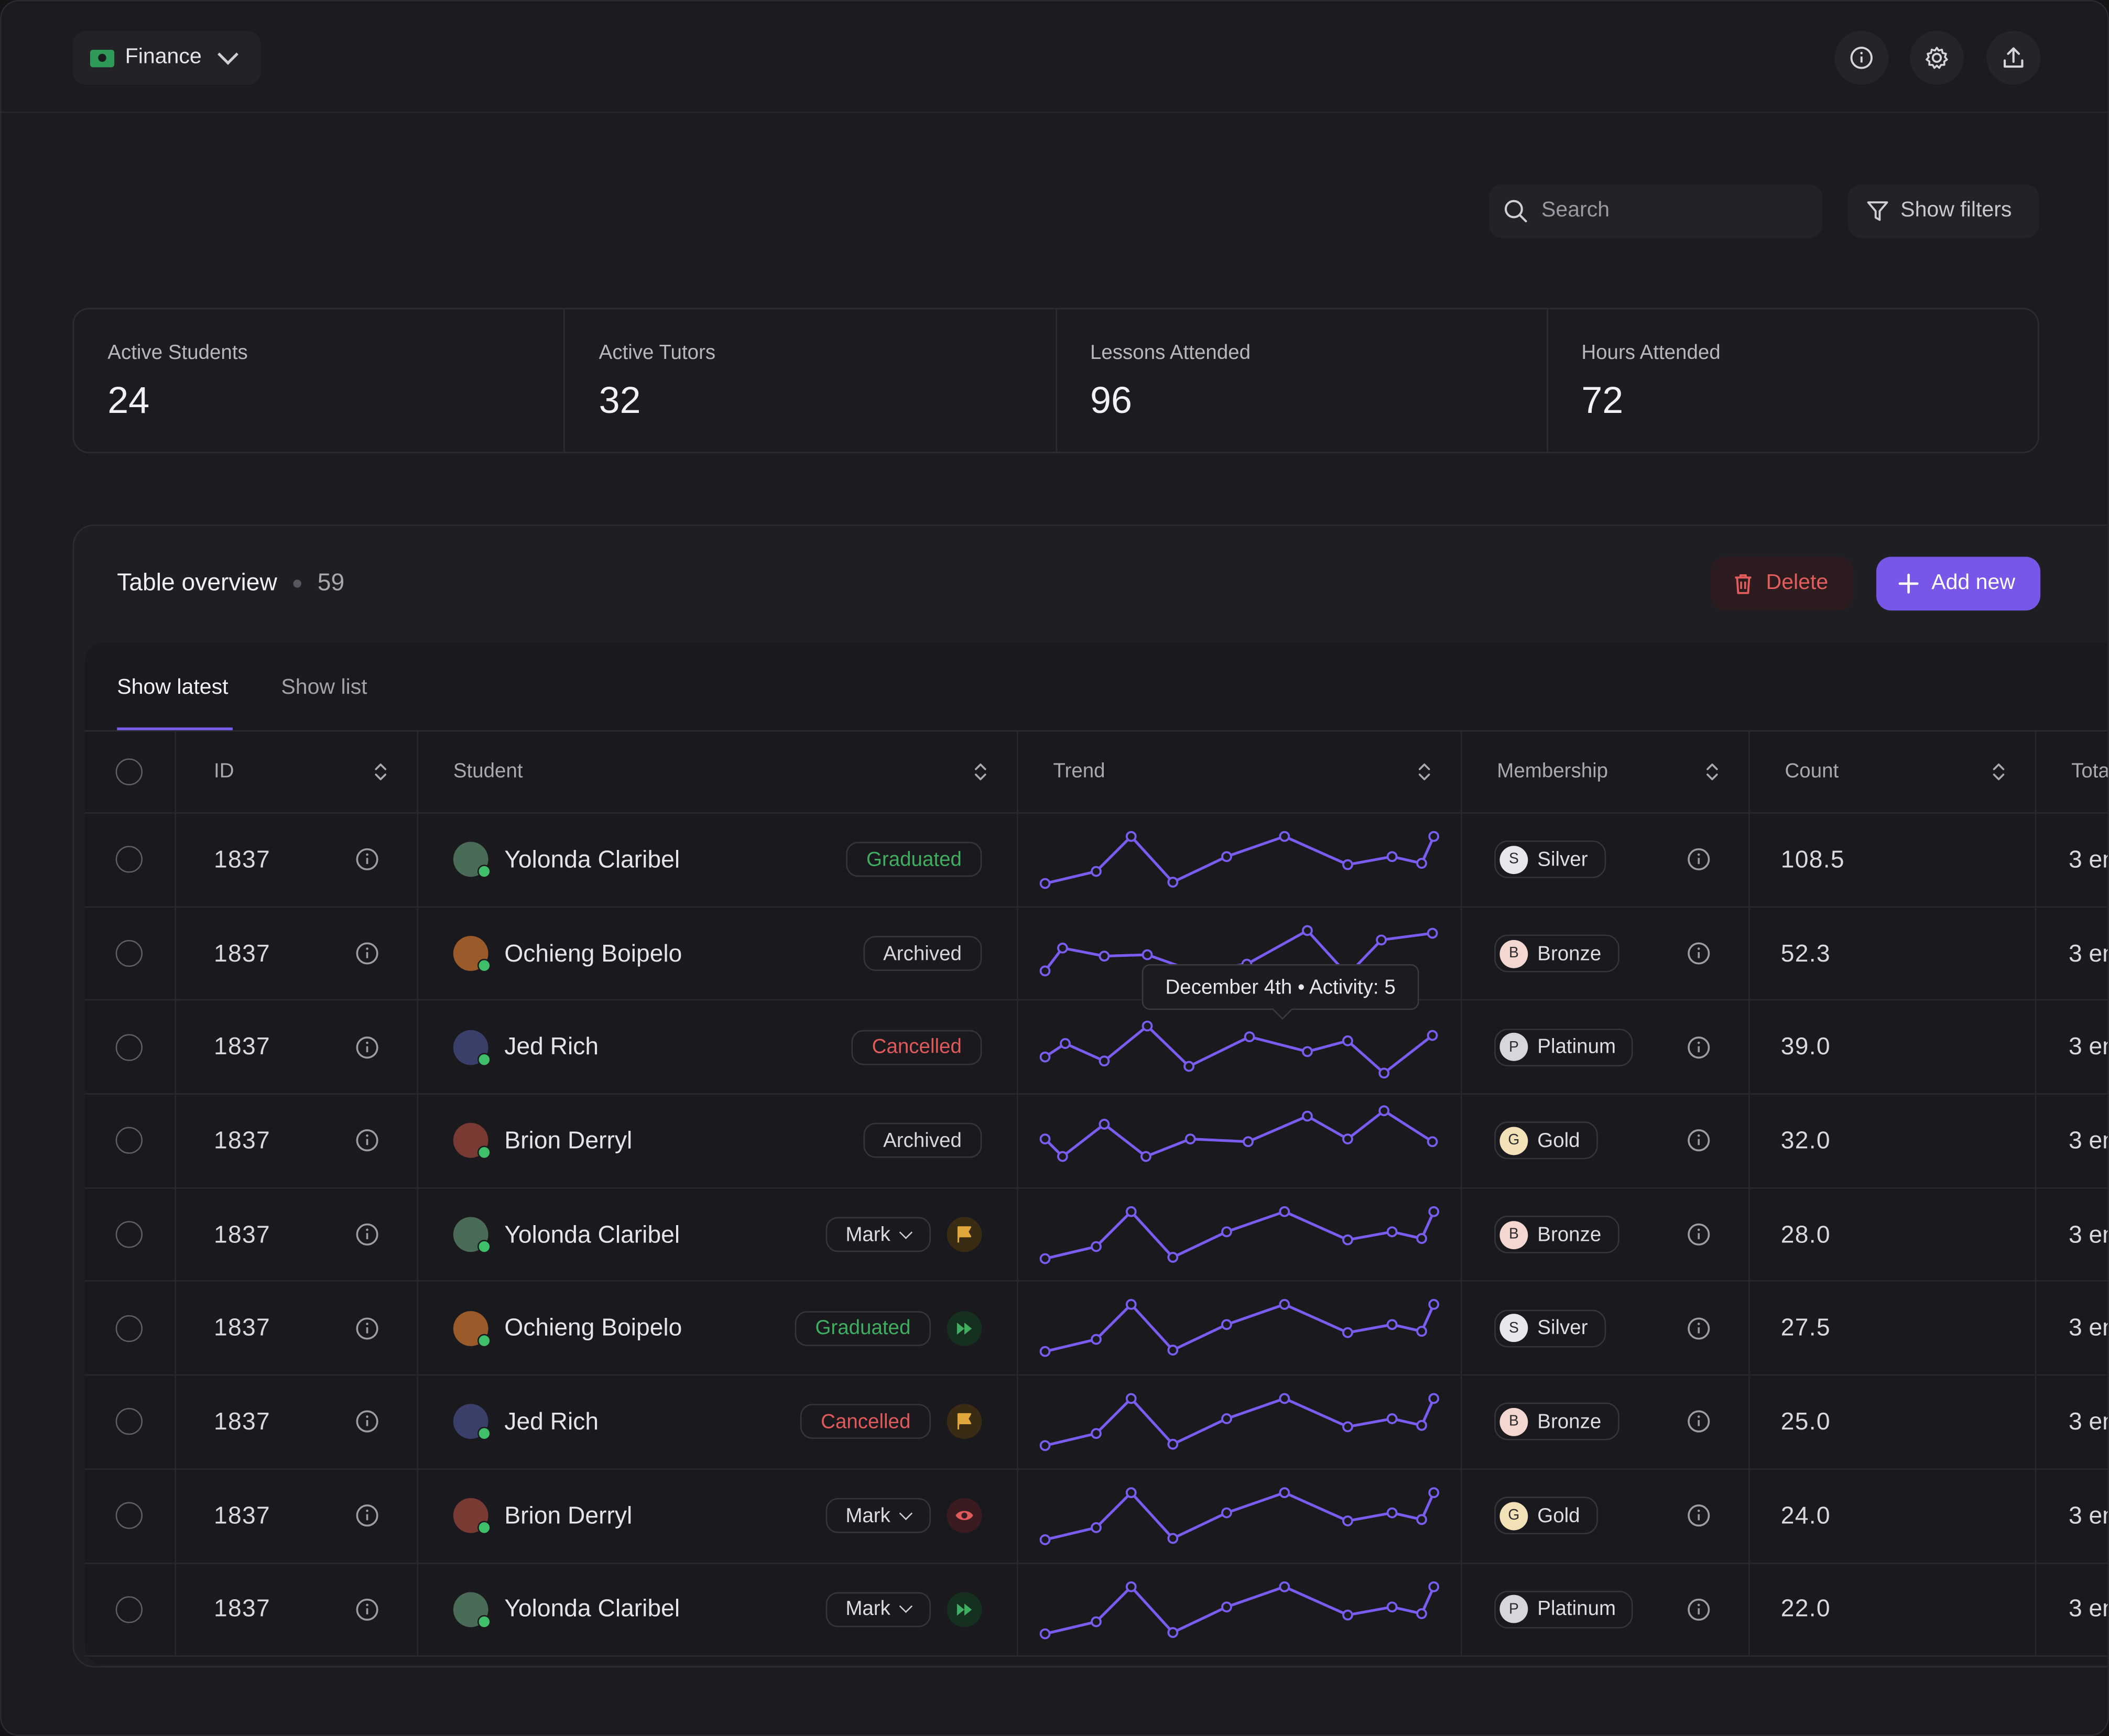 The image size is (2109, 1736). Describe the element at coordinates (324, 688) in the screenshot. I see `tab-show-list: Show list` at that location.